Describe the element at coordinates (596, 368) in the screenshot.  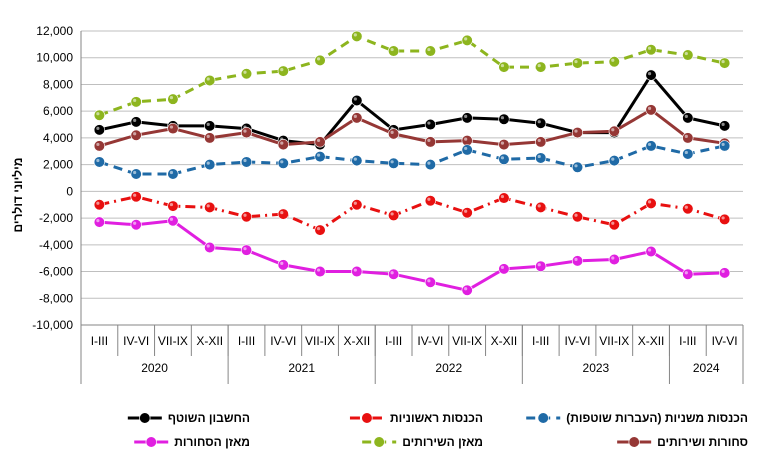
I see `x-group-label: 2023` at that location.